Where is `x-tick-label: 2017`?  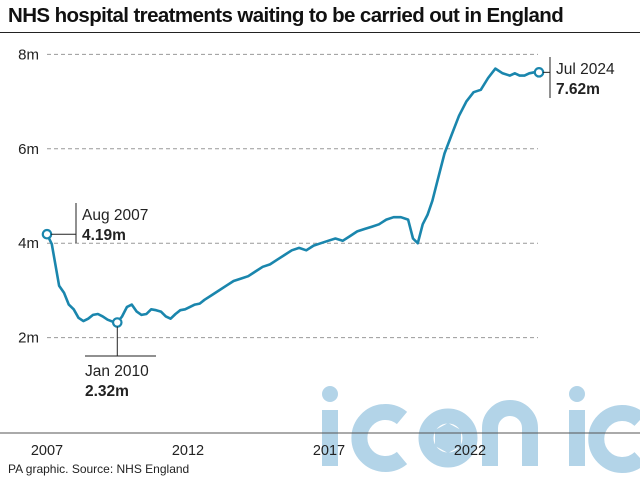 x-tick-label: 2017 is located at coordinates (329, 451).